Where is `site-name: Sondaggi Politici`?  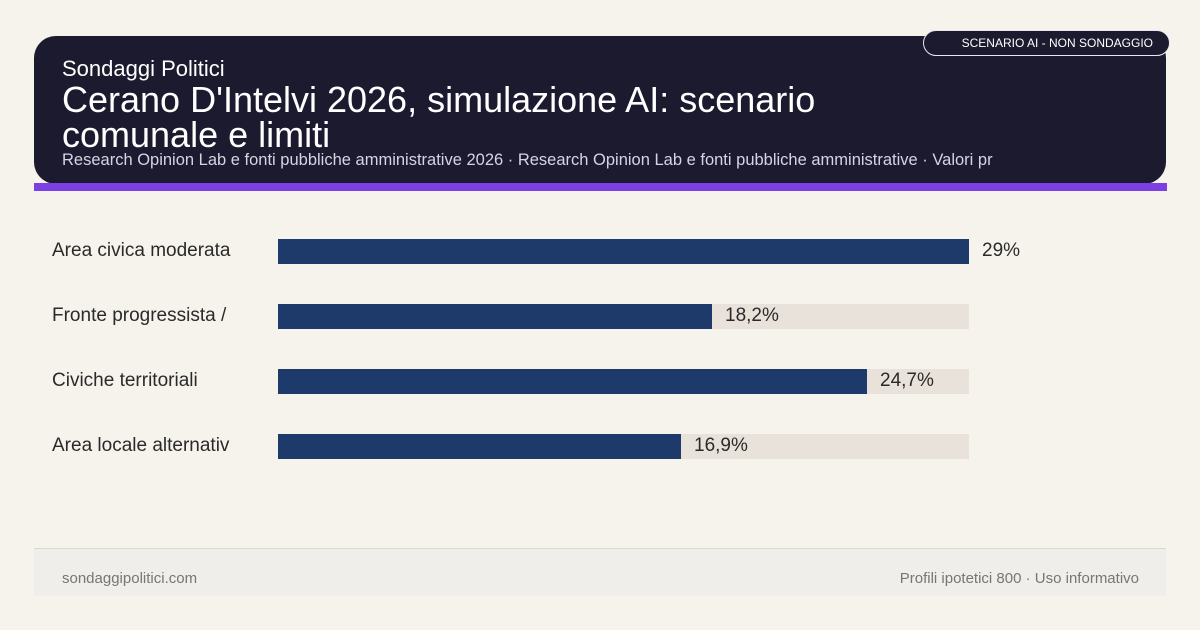
site-name: Sondaggi Politici is located at coordinates (143, 68).